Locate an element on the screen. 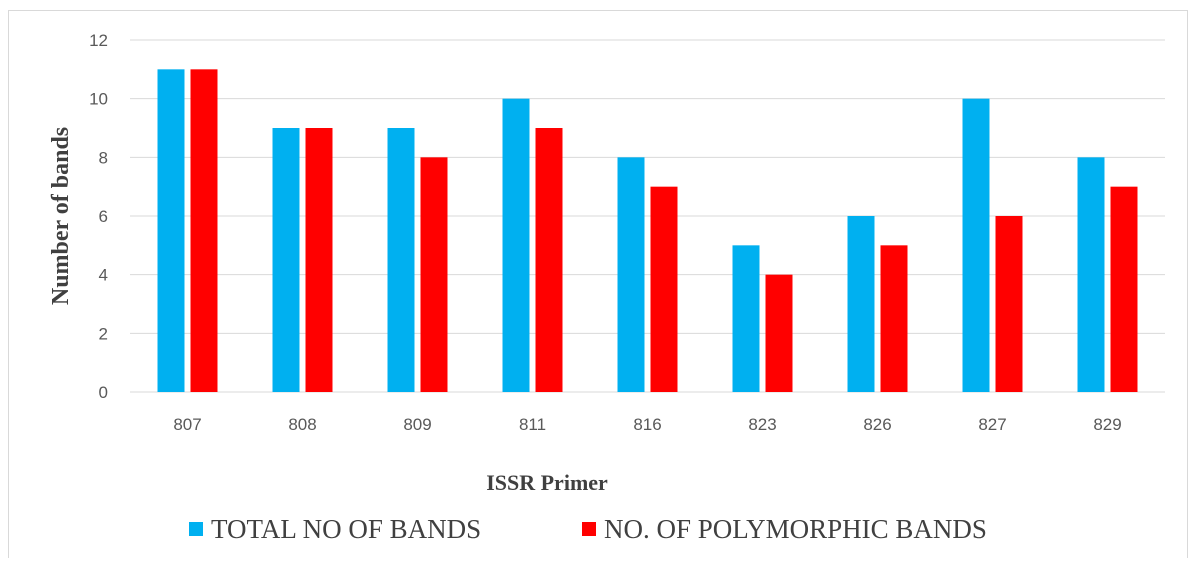 The height and width of the screenshot is (565, 1195). y-tick-labels: 0 2 4 6 8 10 12 is located at coordinates (98, 216).